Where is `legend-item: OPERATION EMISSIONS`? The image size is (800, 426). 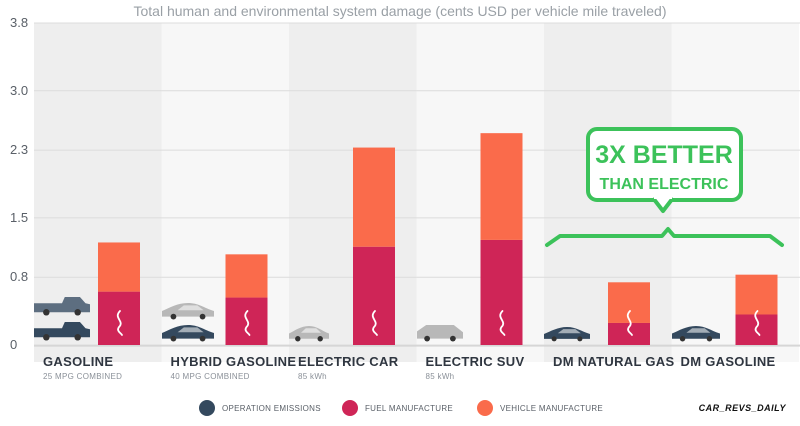
legend-item: OPERATION EMISSIONS is located at coordinates (260, 408).